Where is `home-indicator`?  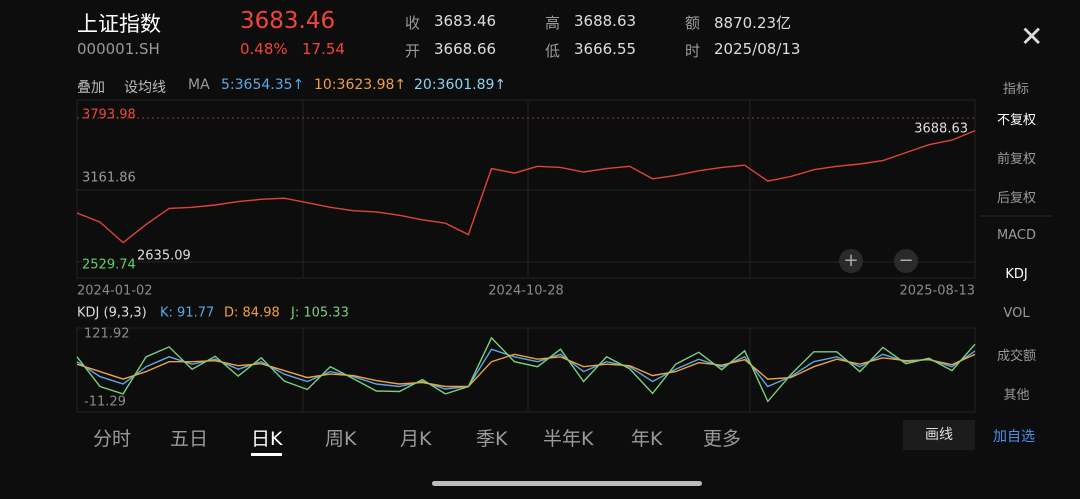 home-indicator is located at coordinates (567, 483).